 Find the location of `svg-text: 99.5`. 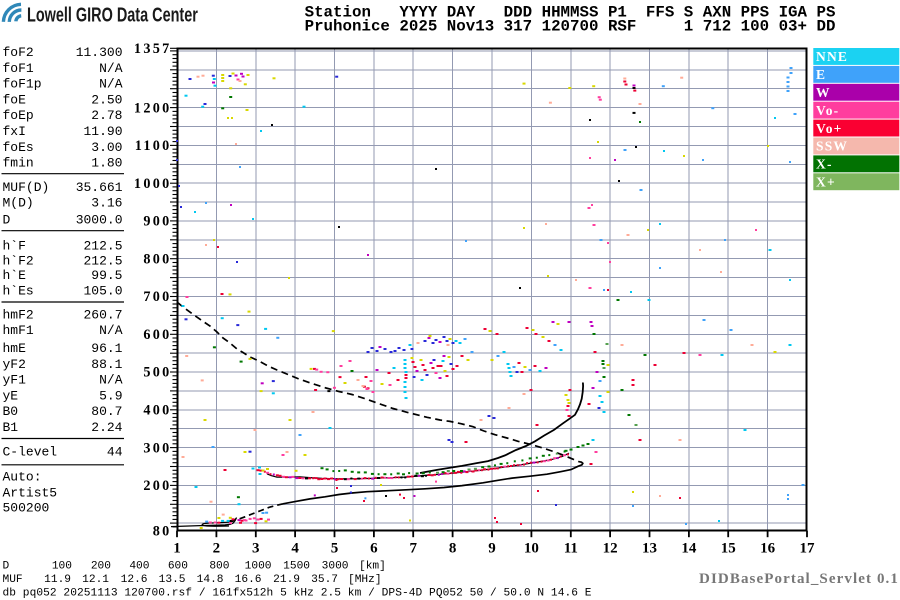

svg-text: 99.5 is located at coordinates (106, 275).